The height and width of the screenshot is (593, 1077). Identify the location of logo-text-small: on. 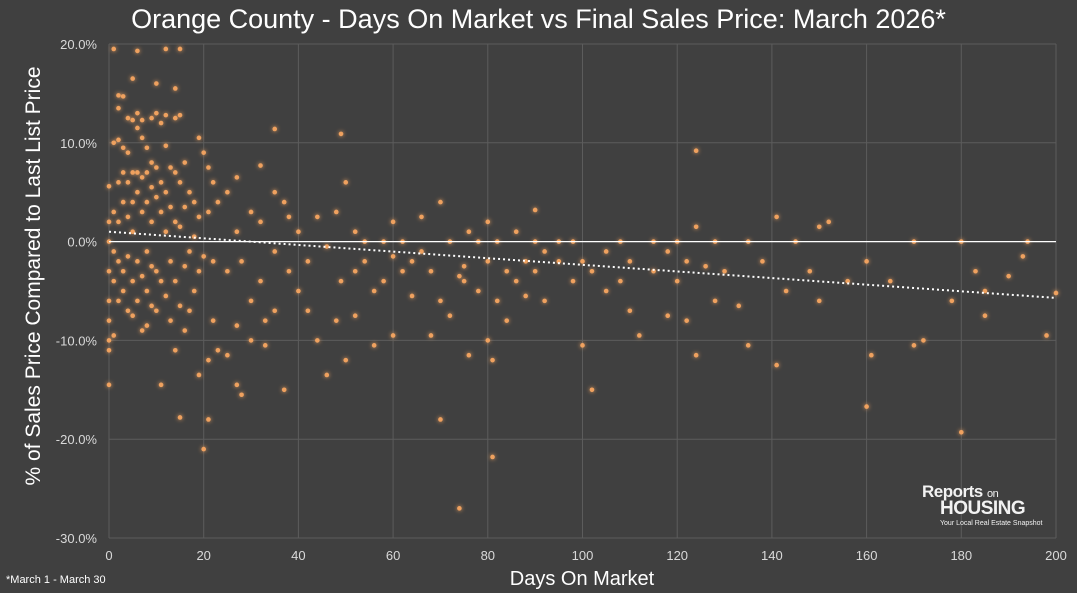
(992, 494).